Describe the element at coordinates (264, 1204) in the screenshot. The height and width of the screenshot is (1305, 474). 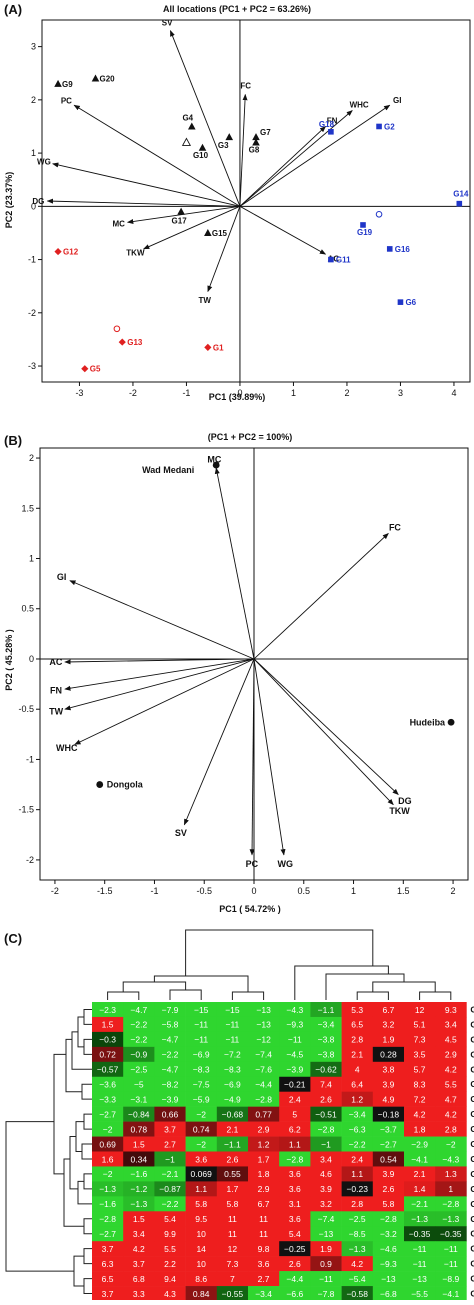
I see `heatmap-cell-value: 6.7` at that location.